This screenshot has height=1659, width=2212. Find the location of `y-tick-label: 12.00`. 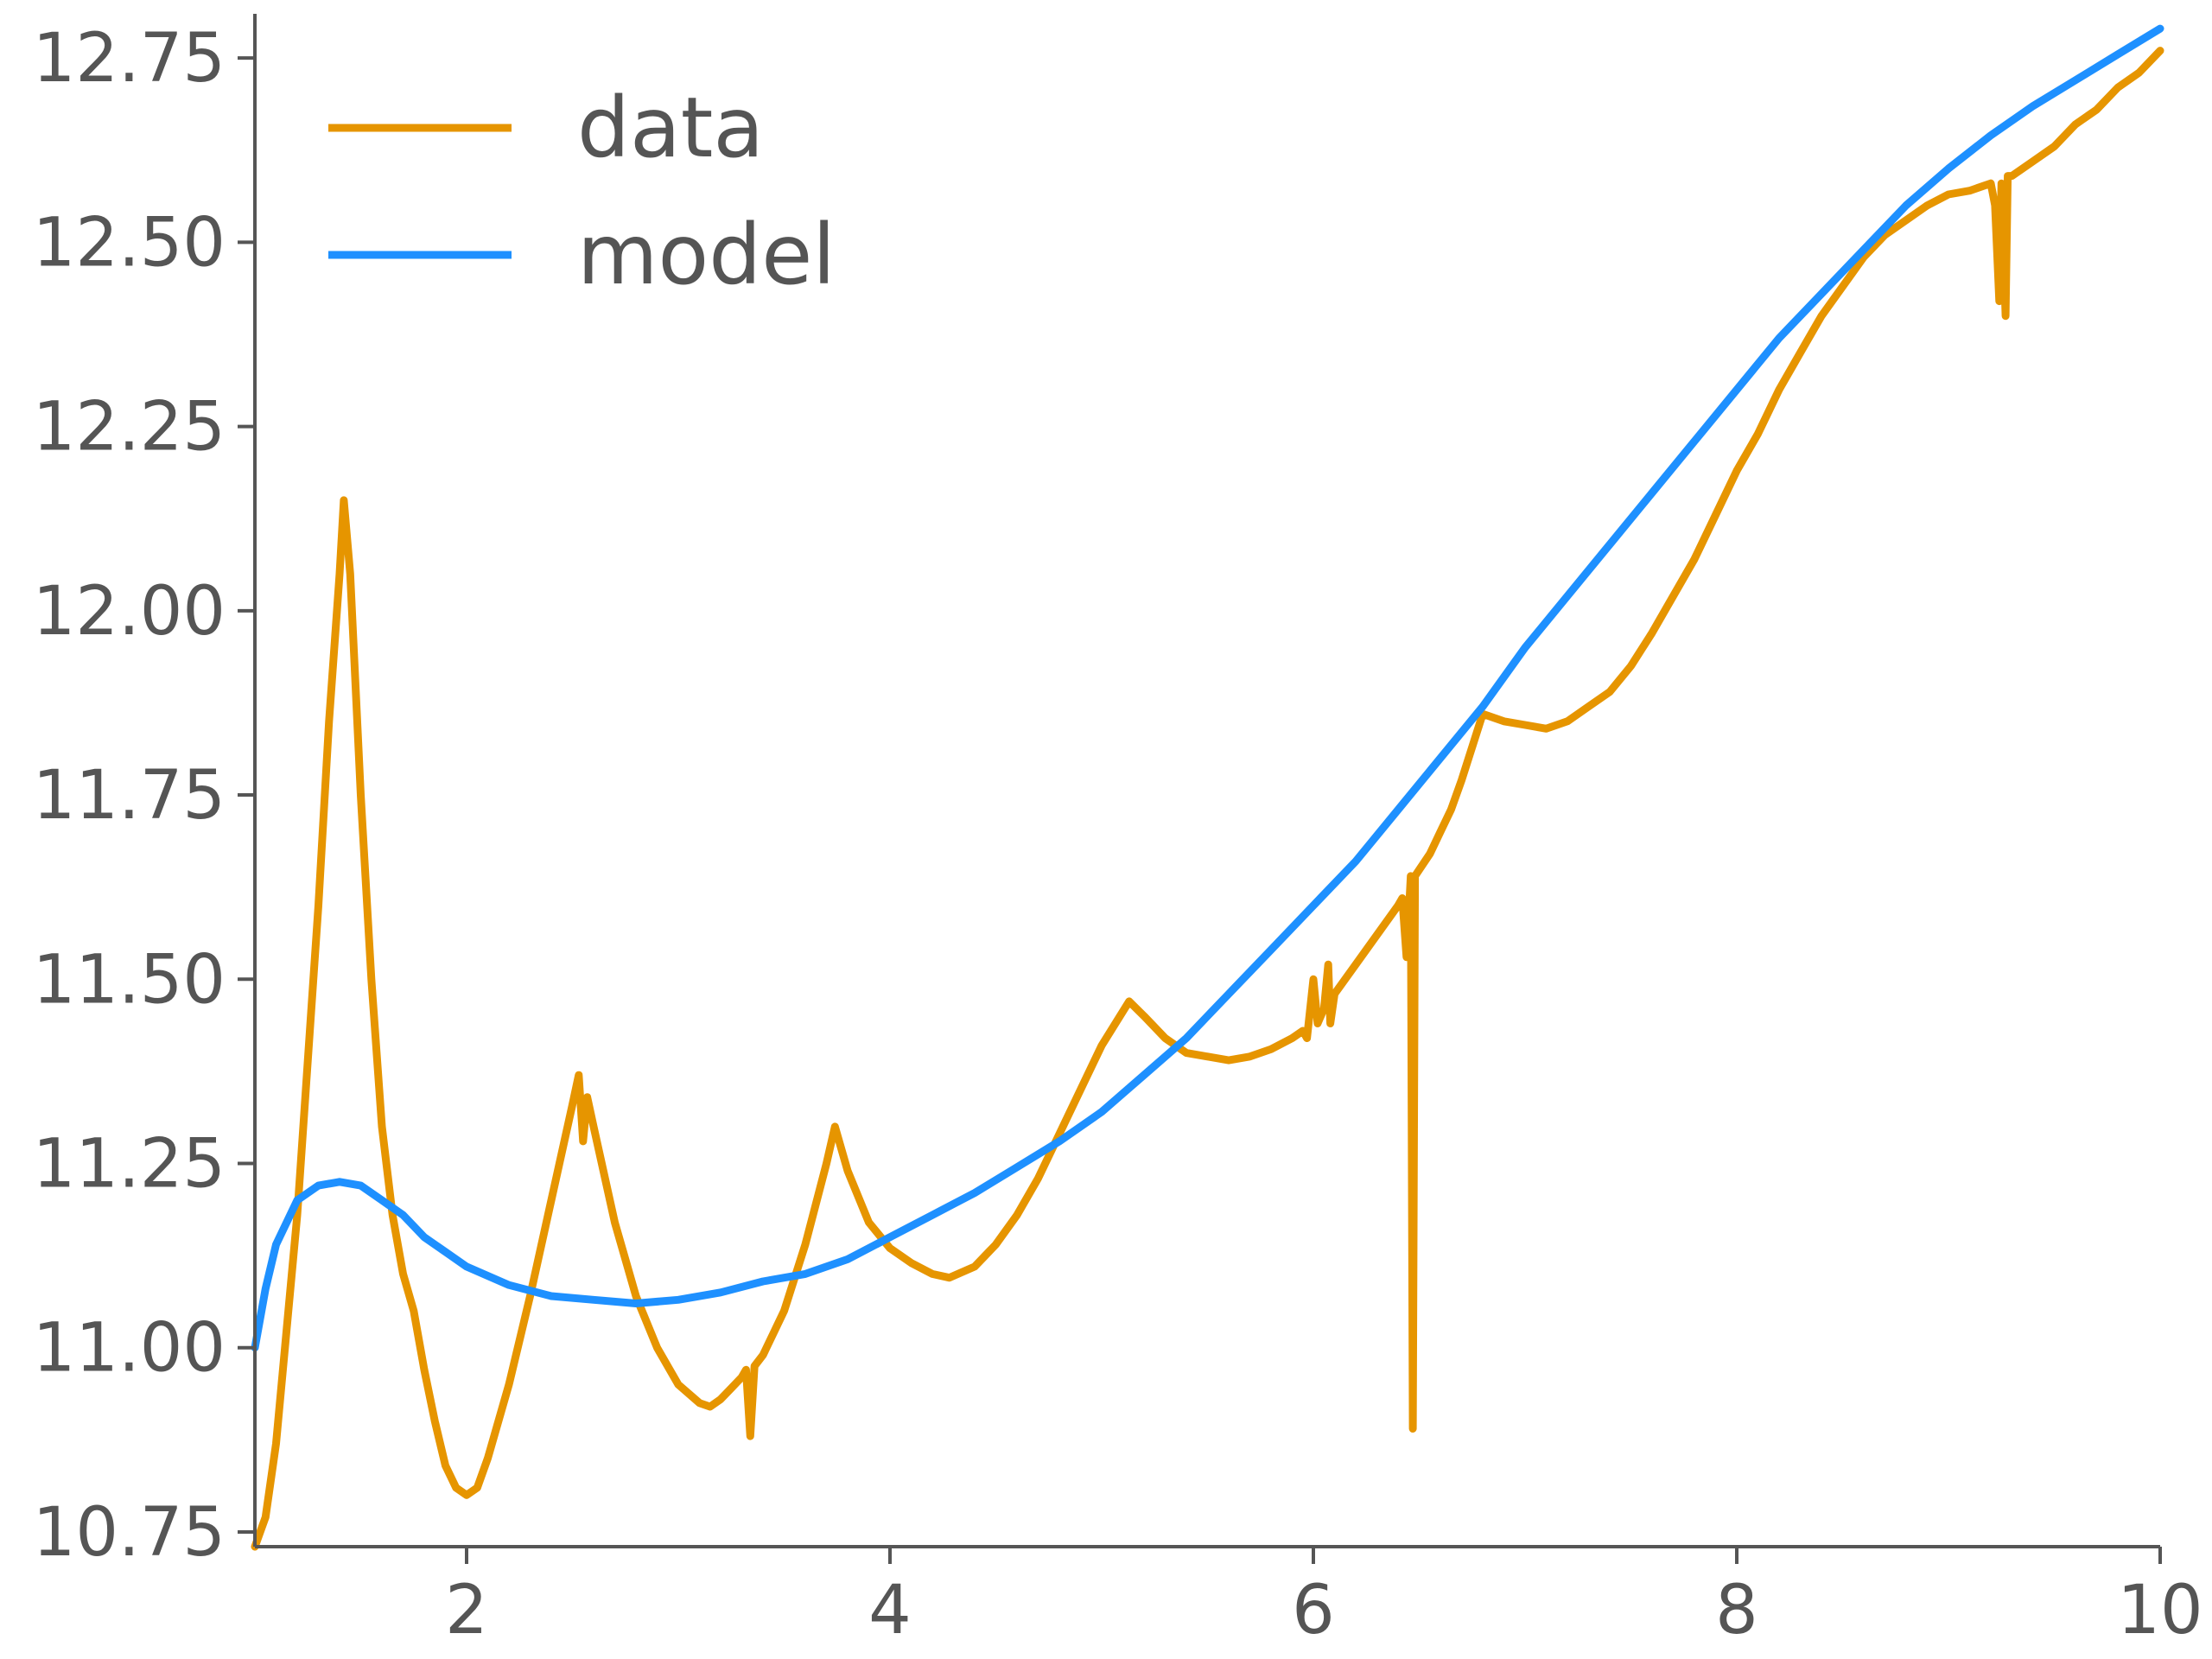

y-tick-label: 12.00 is located at coordinates (129, 612).